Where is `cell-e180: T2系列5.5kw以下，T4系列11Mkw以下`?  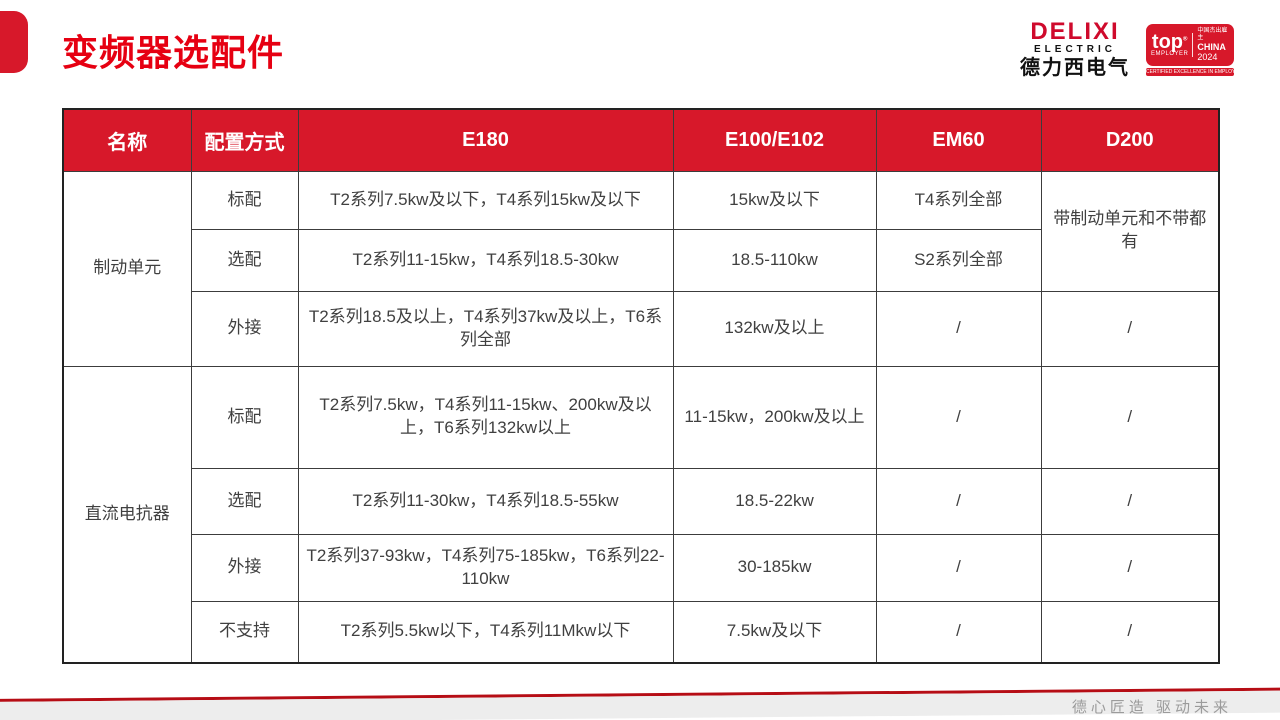 cell-e180: T2系列5.5kw以下，T4系列11Mkw以下 is located at coordinates (485, 632).